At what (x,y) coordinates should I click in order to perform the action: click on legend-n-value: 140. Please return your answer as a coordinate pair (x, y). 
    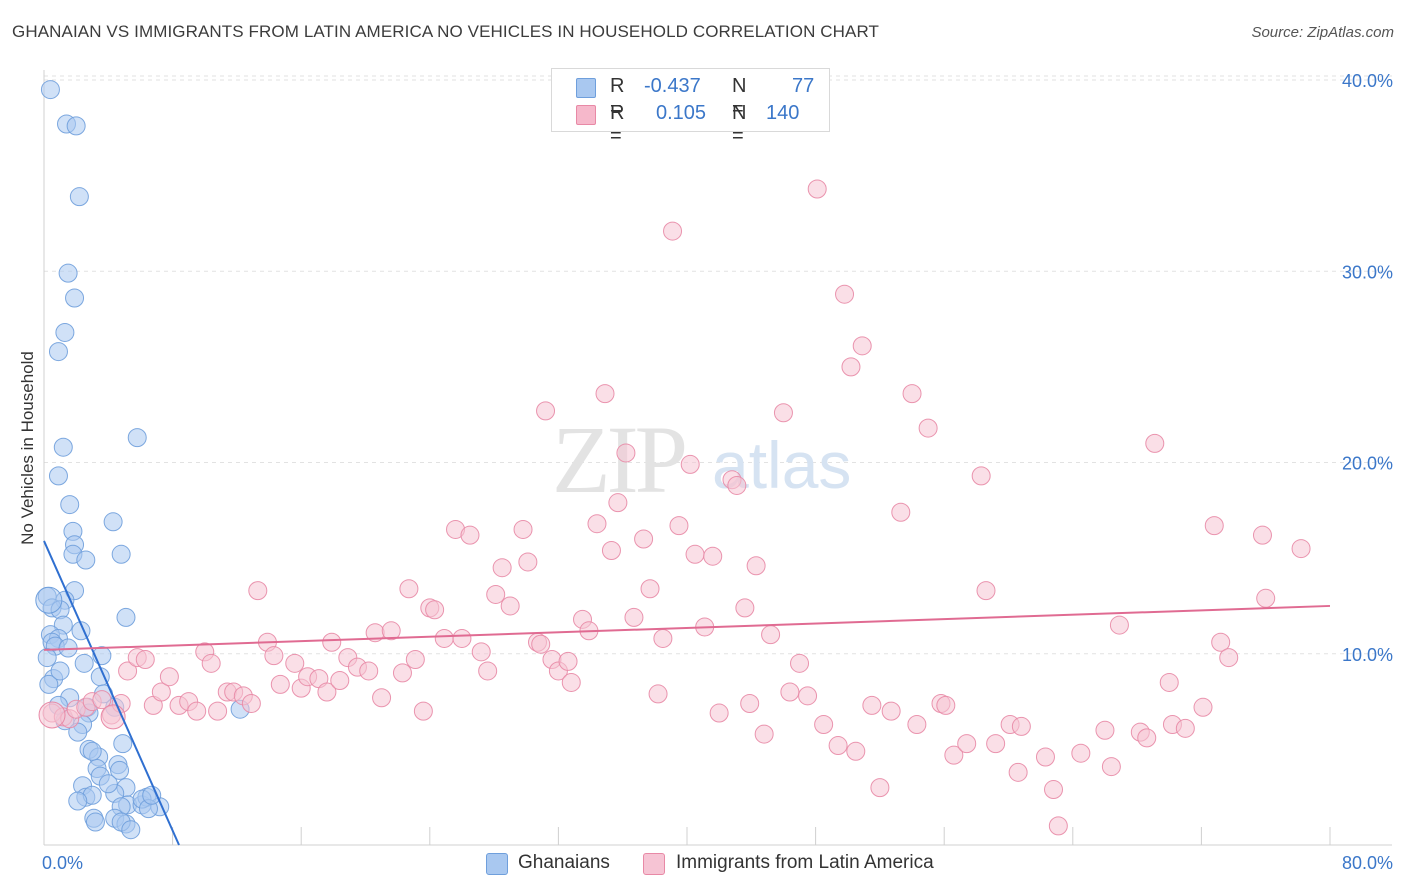
    Looking at the image, I should click on (783, 113).